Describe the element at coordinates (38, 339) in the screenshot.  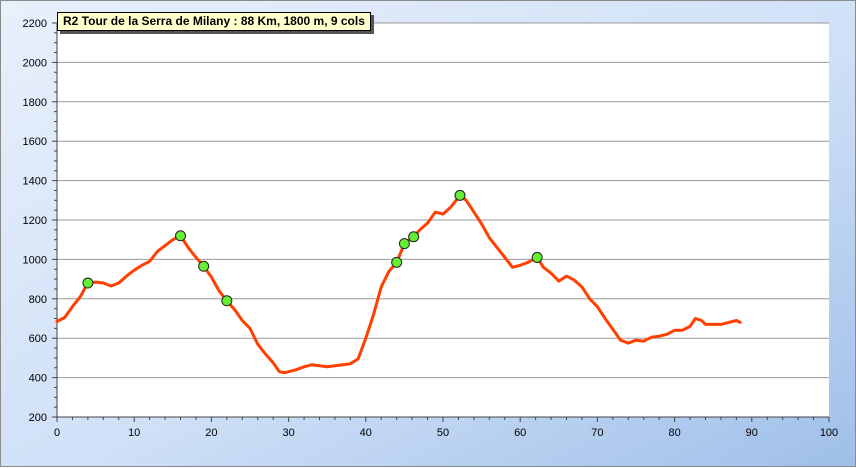
I see `y-tick-label: 600` at that location.